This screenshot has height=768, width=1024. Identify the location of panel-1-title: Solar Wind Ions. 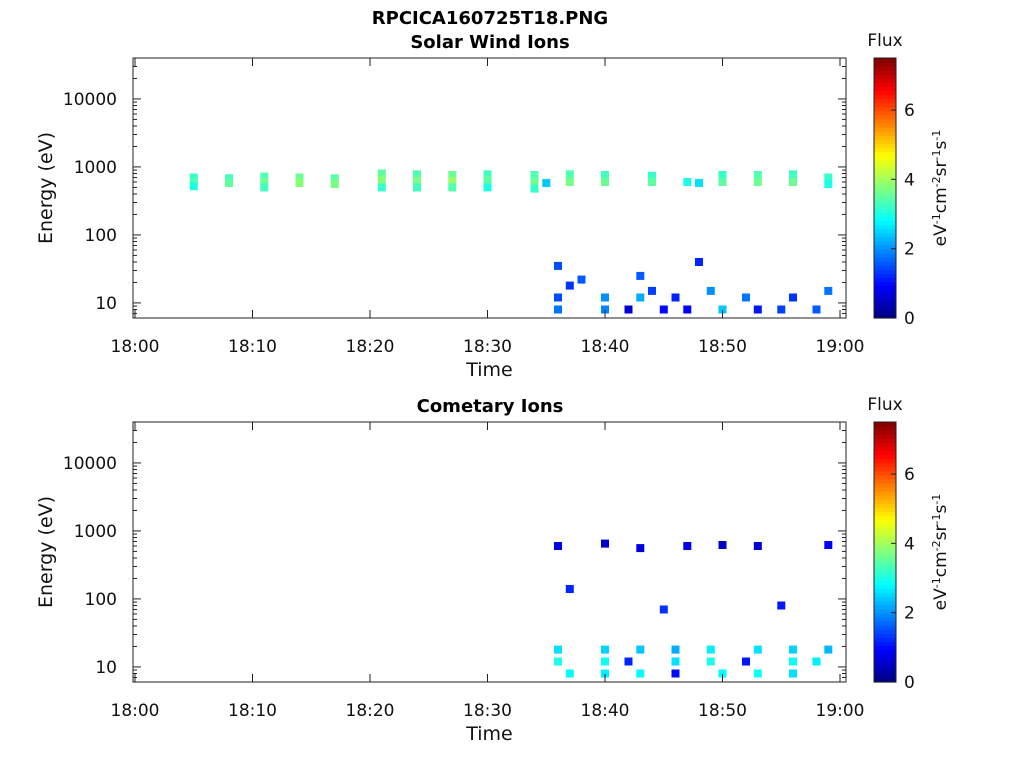
(489, 42).